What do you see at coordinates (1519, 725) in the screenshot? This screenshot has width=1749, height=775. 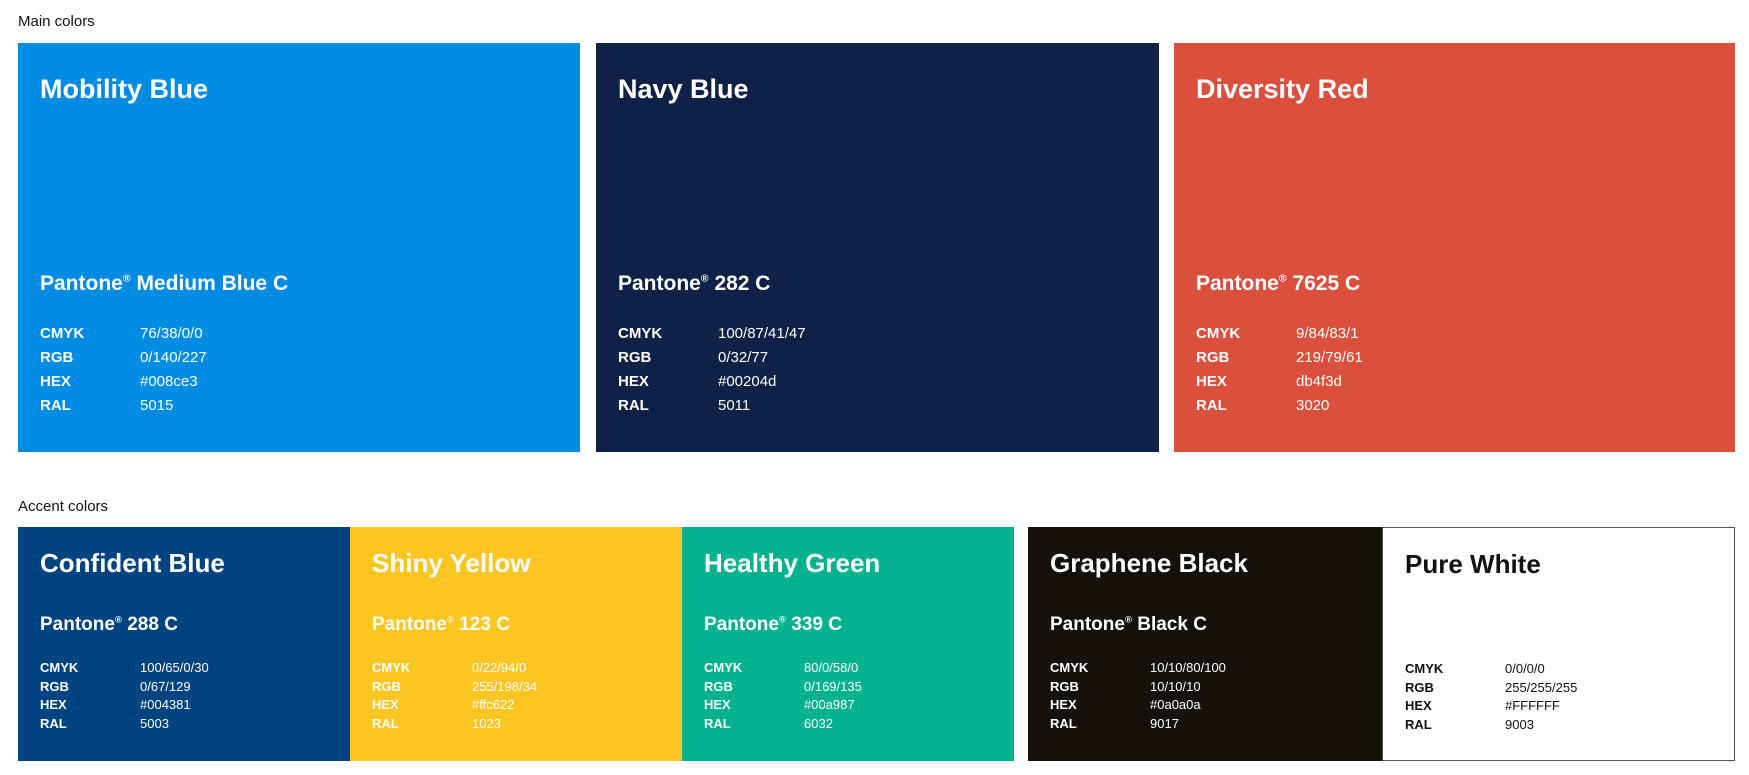 I see `spec-value: 9003` at bounding box center [1519, 725].